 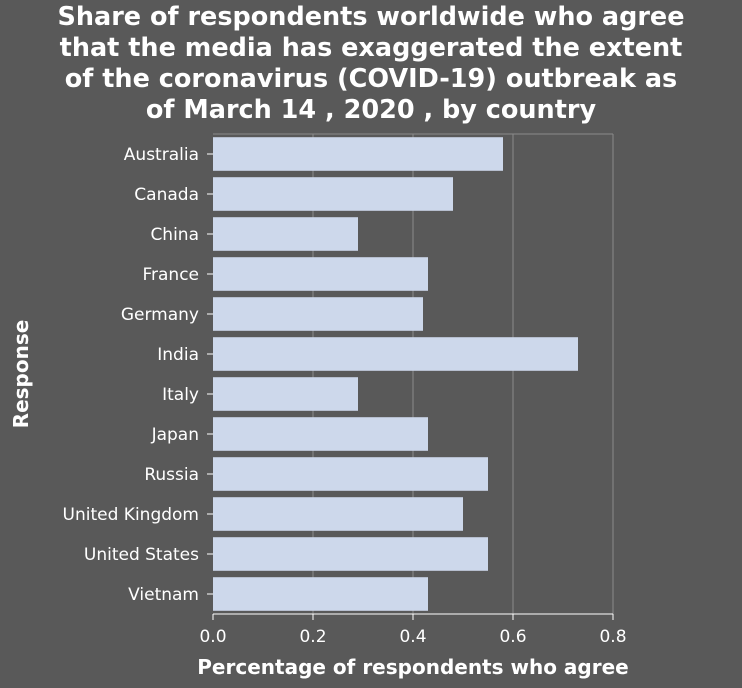 I want to click on y-tick-label: United States, so click(x=141, y=555).